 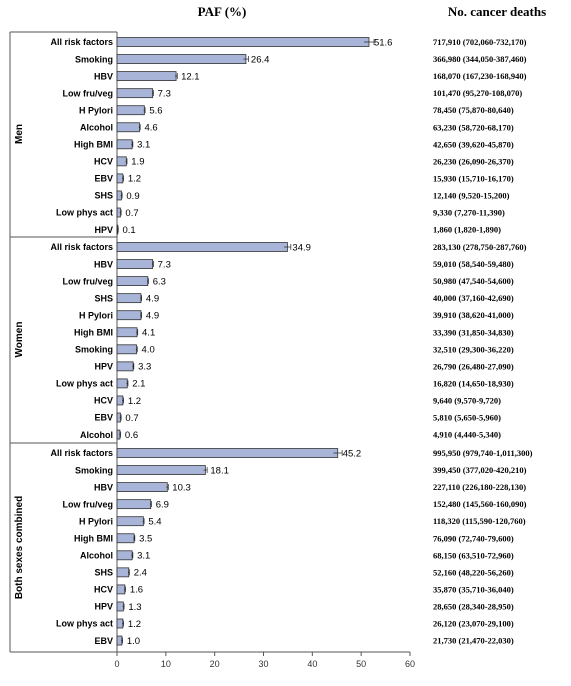 I want to click on deaths-value: 152,480 (145,560-160,090), so click(x=480, y=504).